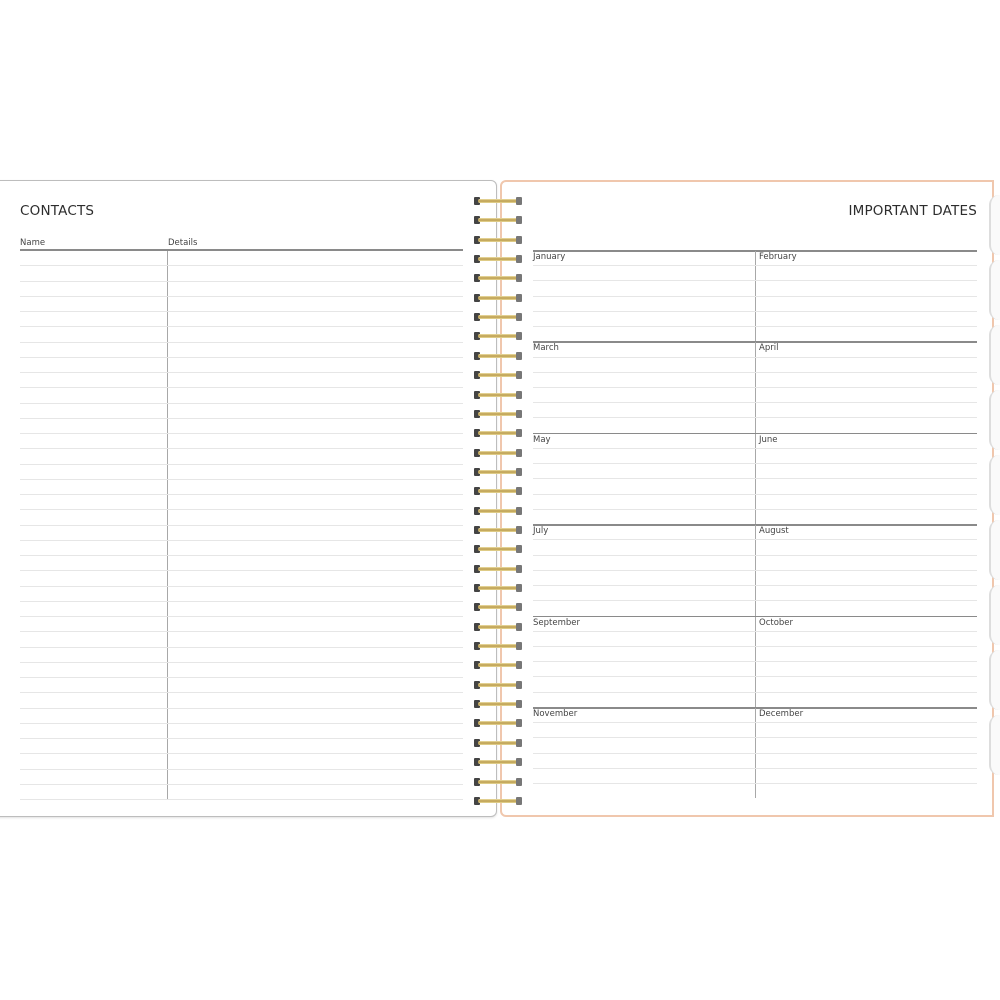  What do you see at coordinates (912, 211) in the screenshot?
I see `important-dates-title: IMPORTANT DATES` at bounding box center [912, 211].